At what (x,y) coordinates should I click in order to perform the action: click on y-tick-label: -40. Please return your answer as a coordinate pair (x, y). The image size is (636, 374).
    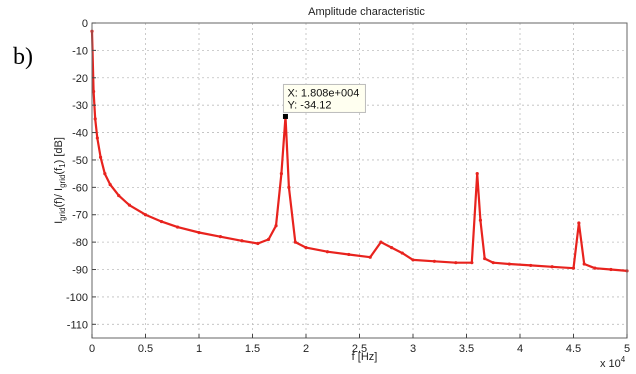
    Looking at the image, I should click on (80, 134).